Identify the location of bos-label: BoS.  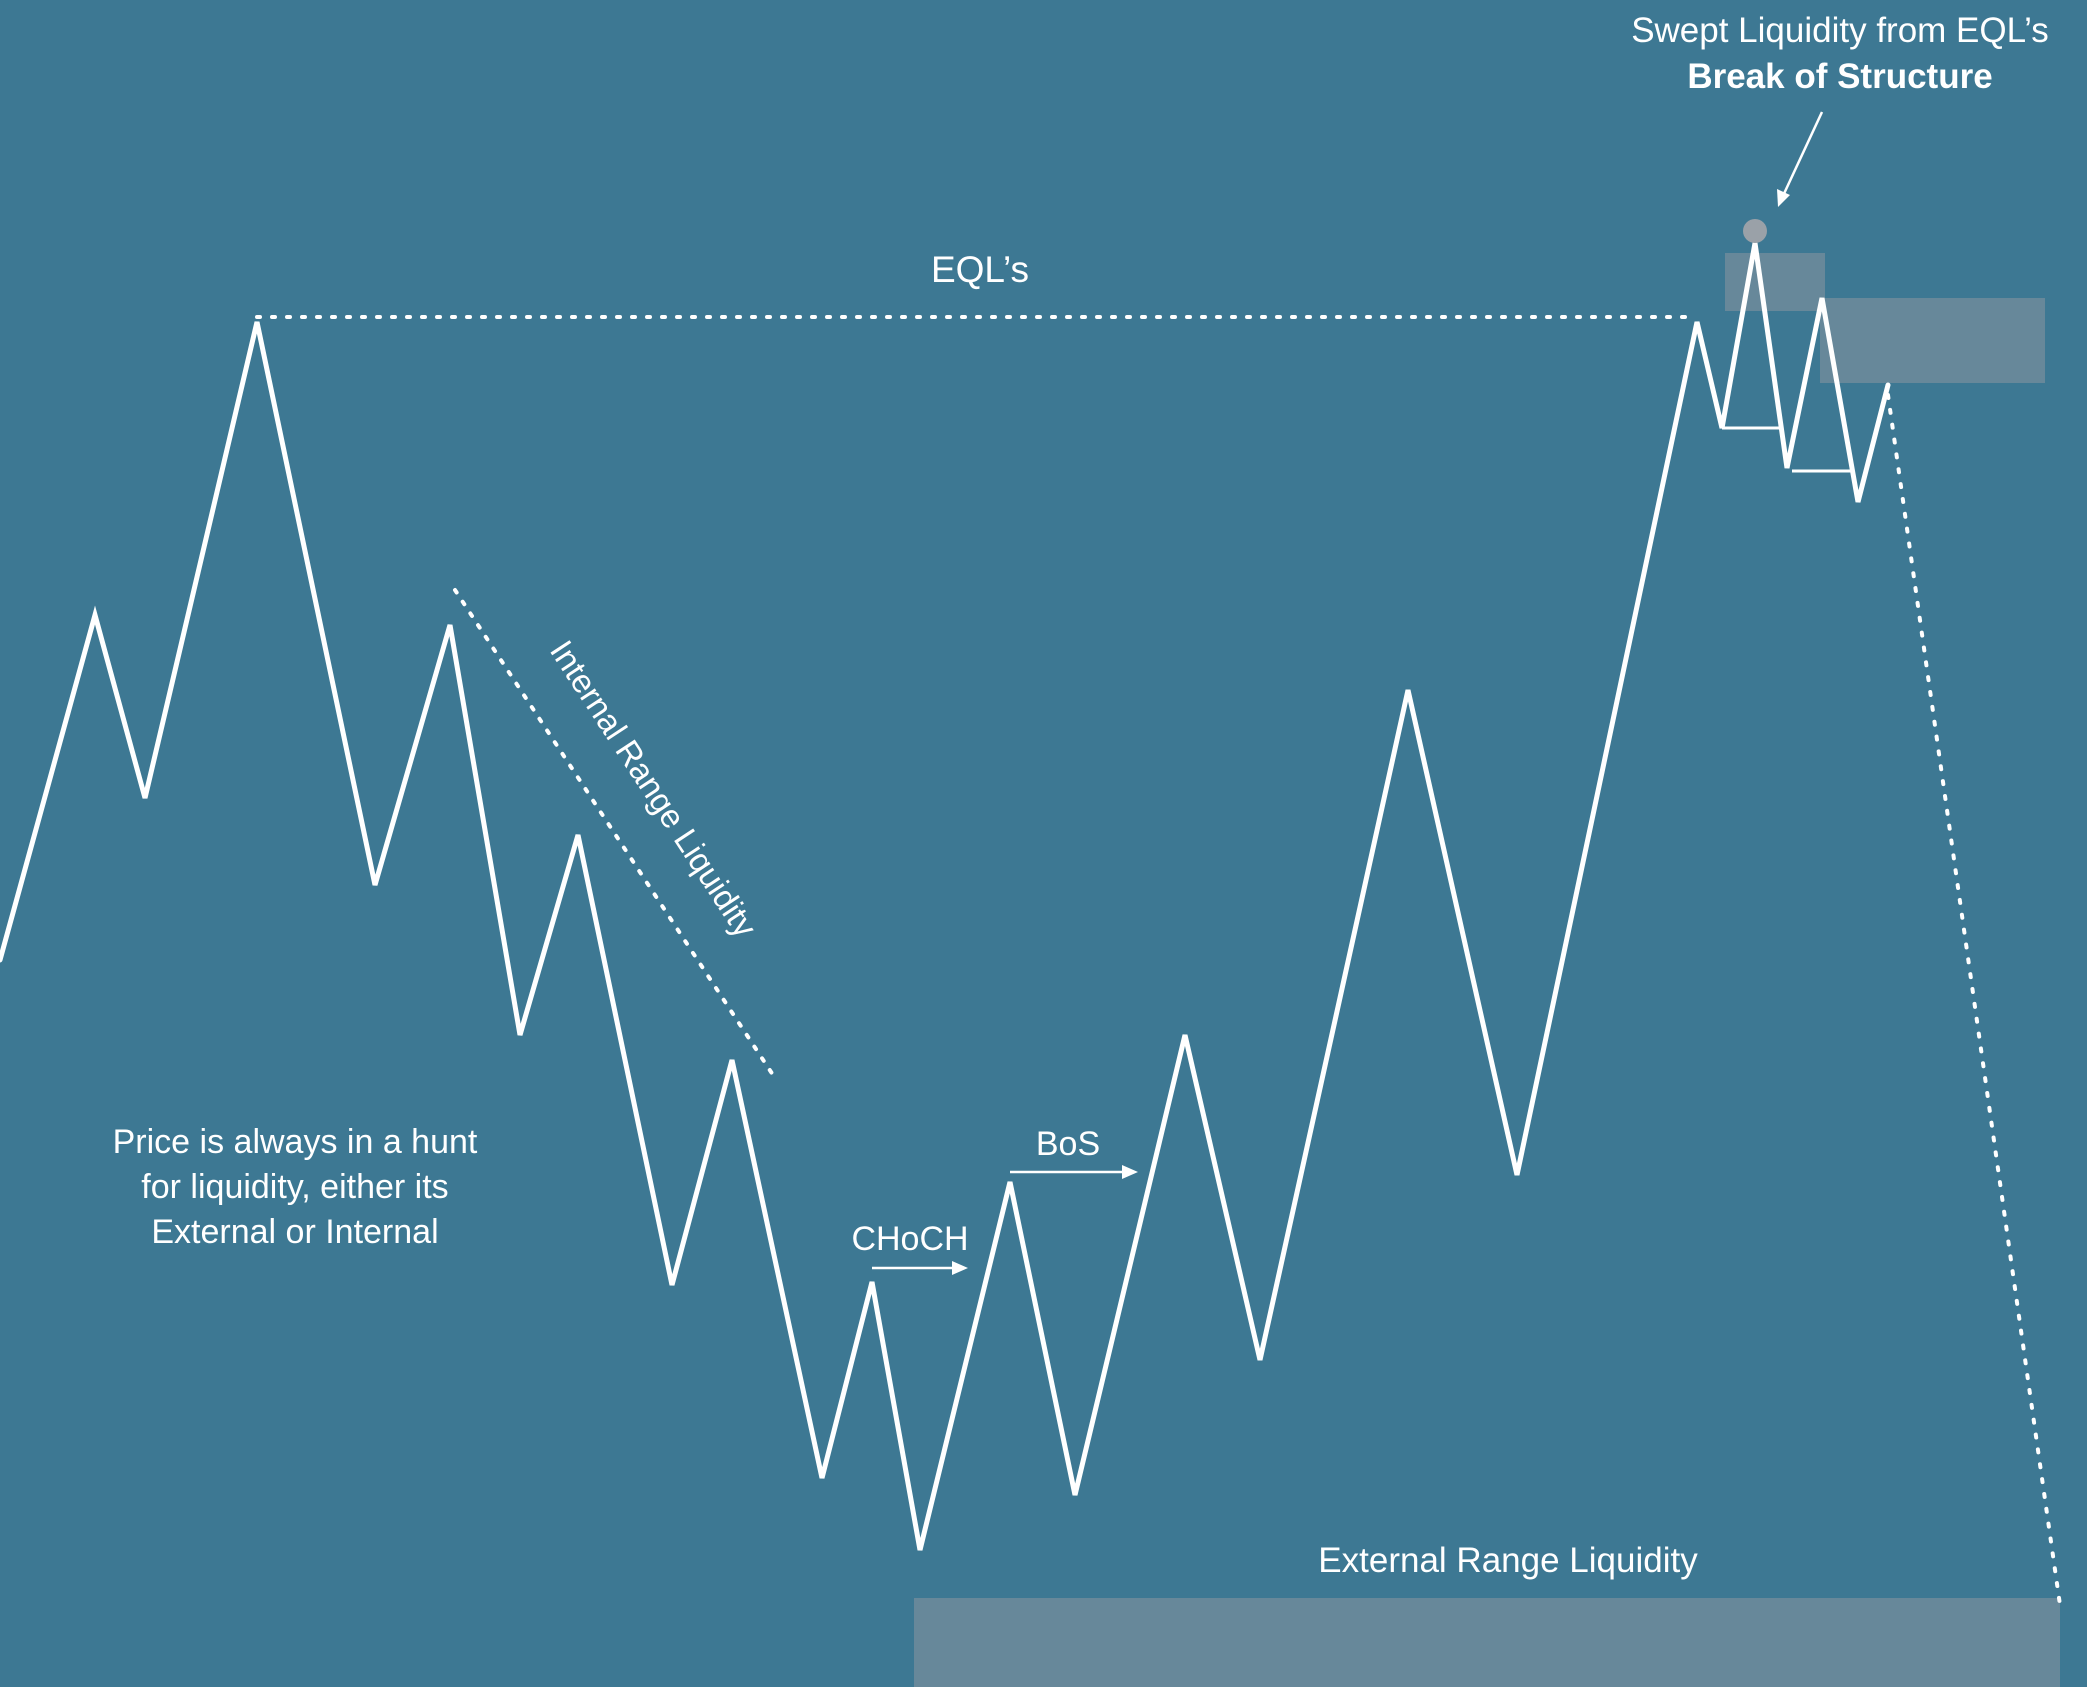
(1068, 1144).